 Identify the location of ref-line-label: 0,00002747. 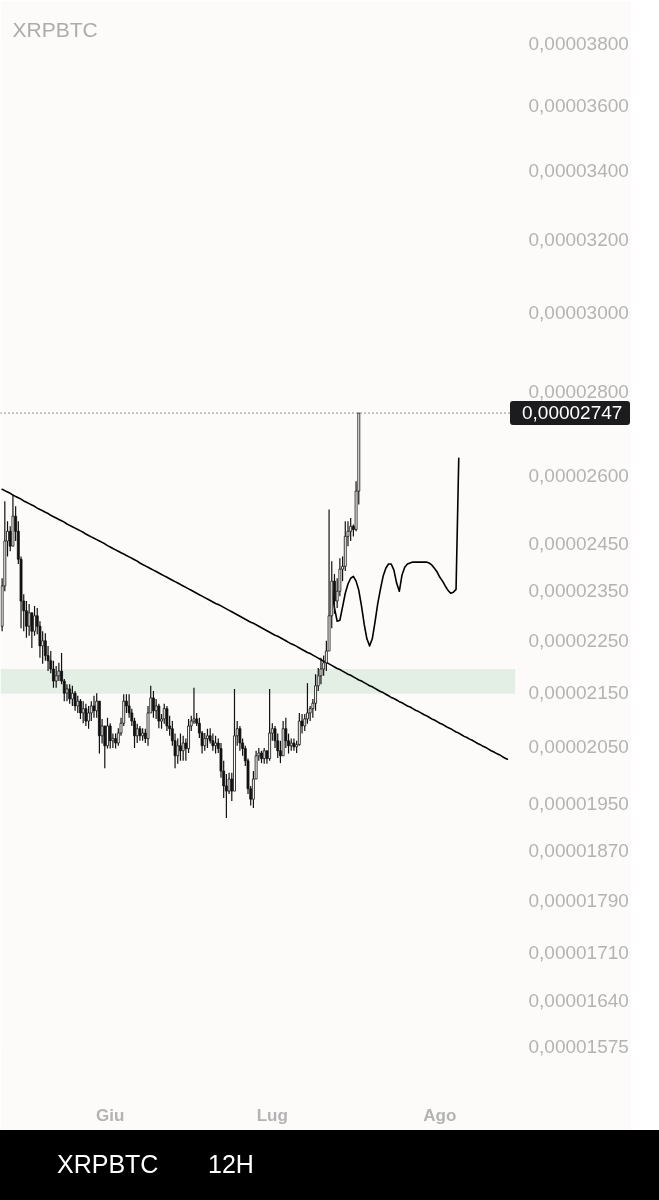
(570, 412).